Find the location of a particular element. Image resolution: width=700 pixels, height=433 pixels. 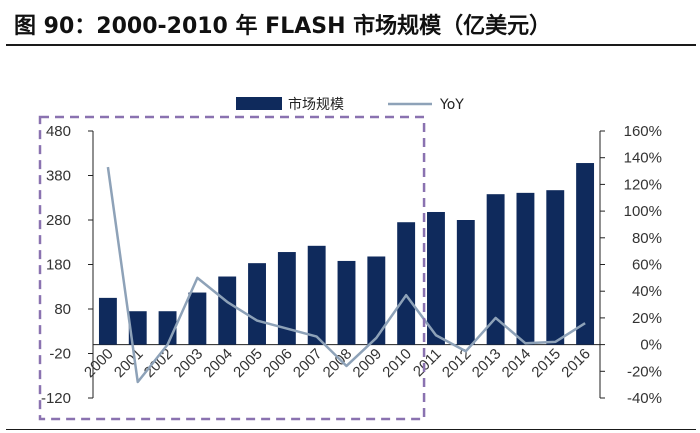

legend-label-line: YoY is located at coordinates (451, 105).